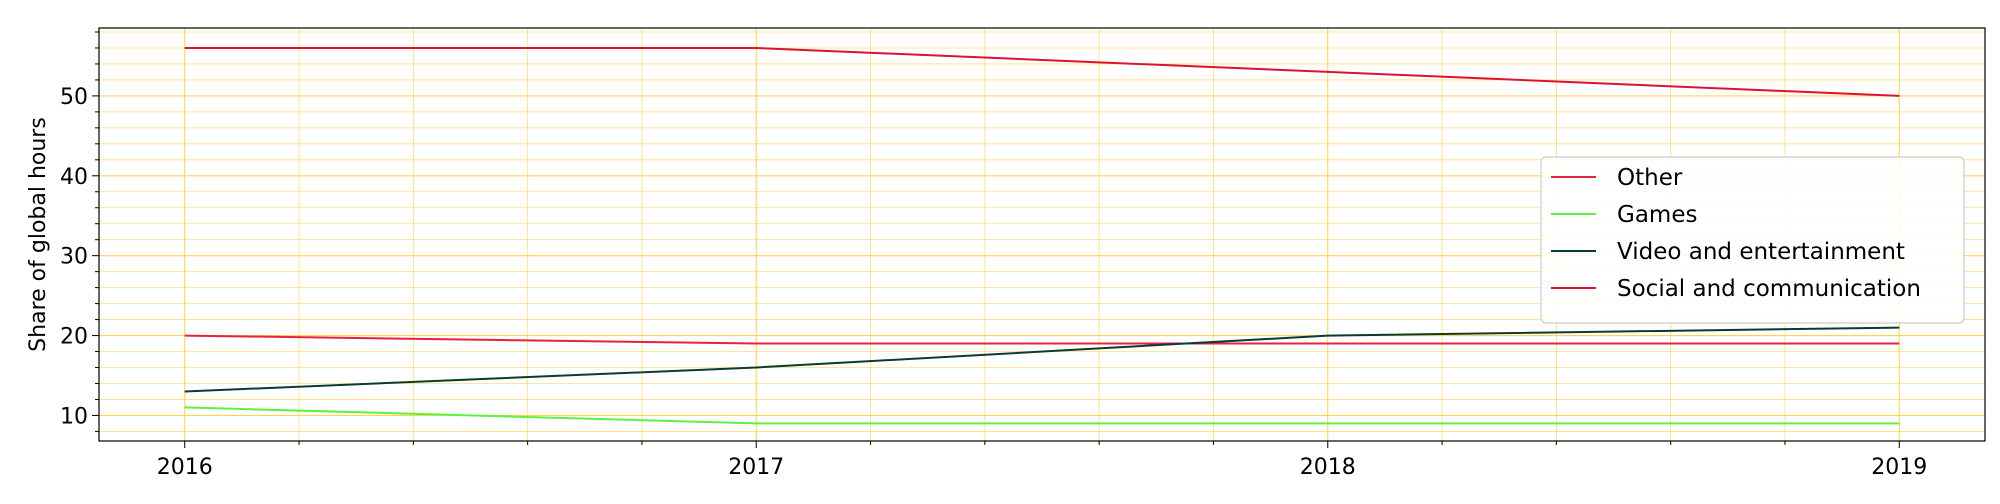 The width and height of the screenshot is (2000, 504). I want to click on y-axis-label: Share of global hours, so click(38, 234).